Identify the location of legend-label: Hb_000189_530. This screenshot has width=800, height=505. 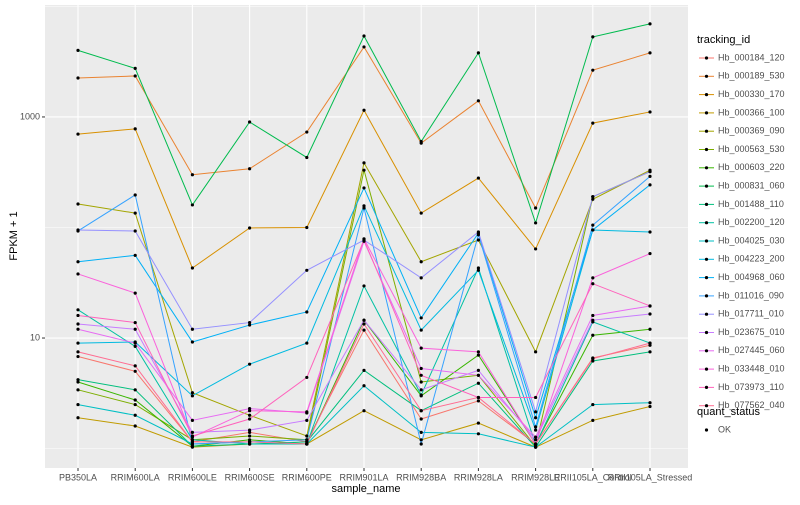
(751, 76).